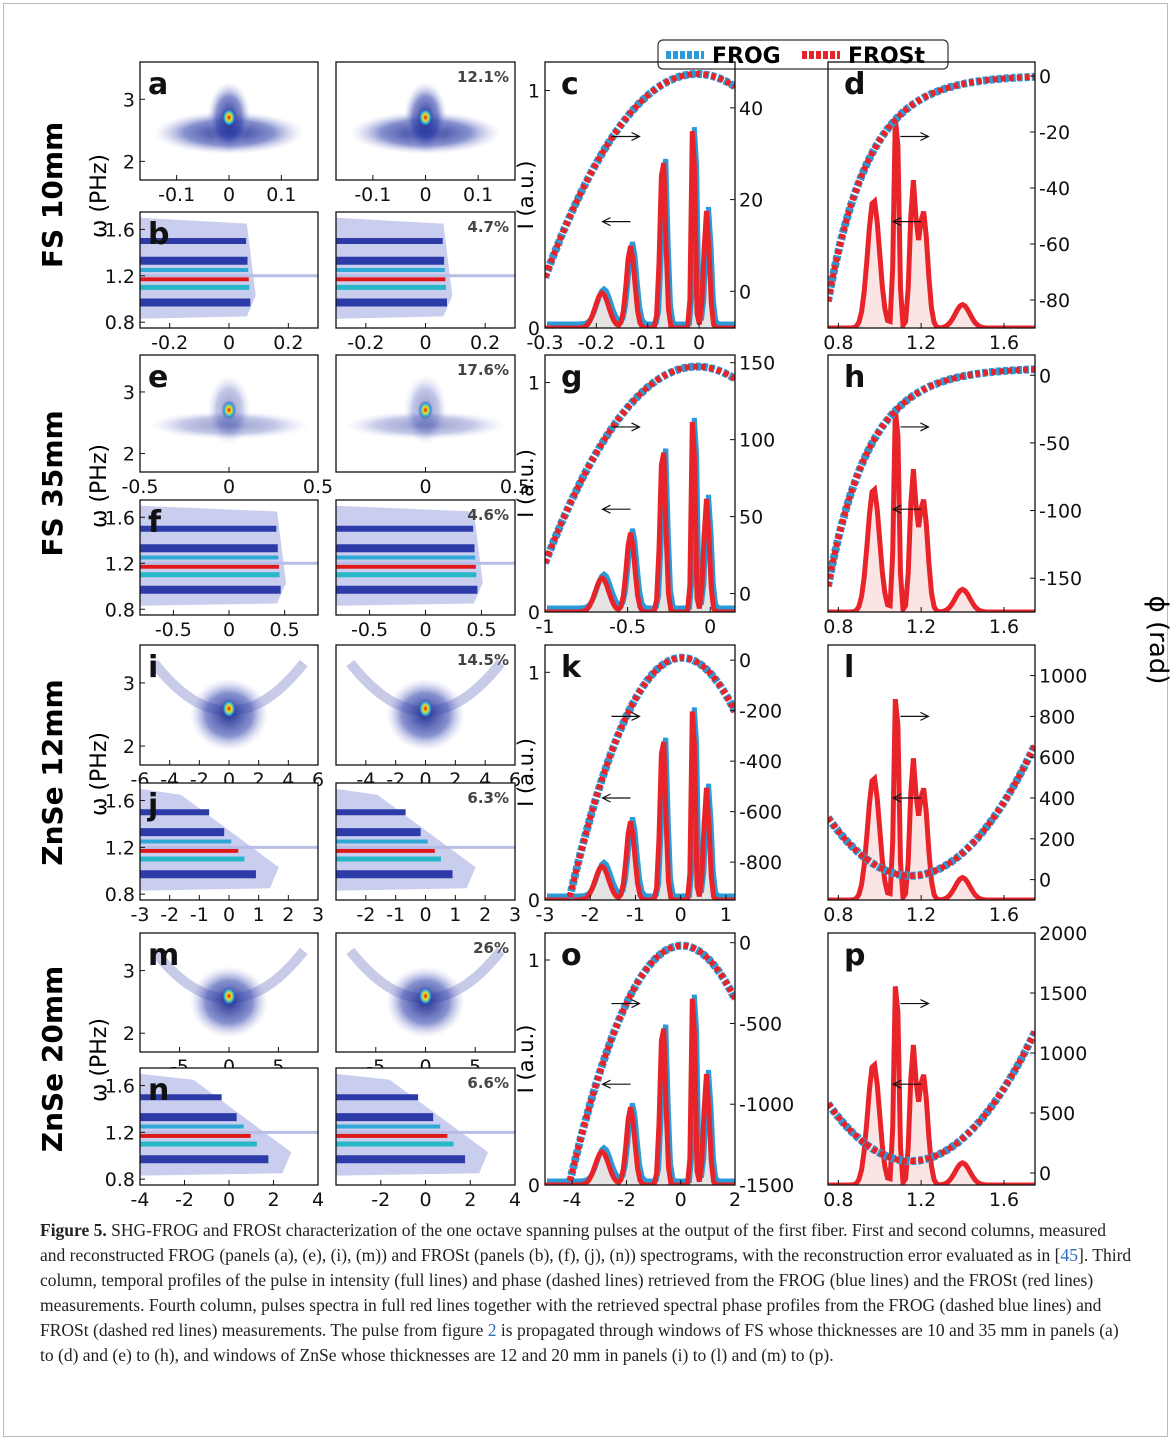  Describe the element at coordinates (488, 1083) in the screenshot. I see `error-label: 6.6%` at that location.